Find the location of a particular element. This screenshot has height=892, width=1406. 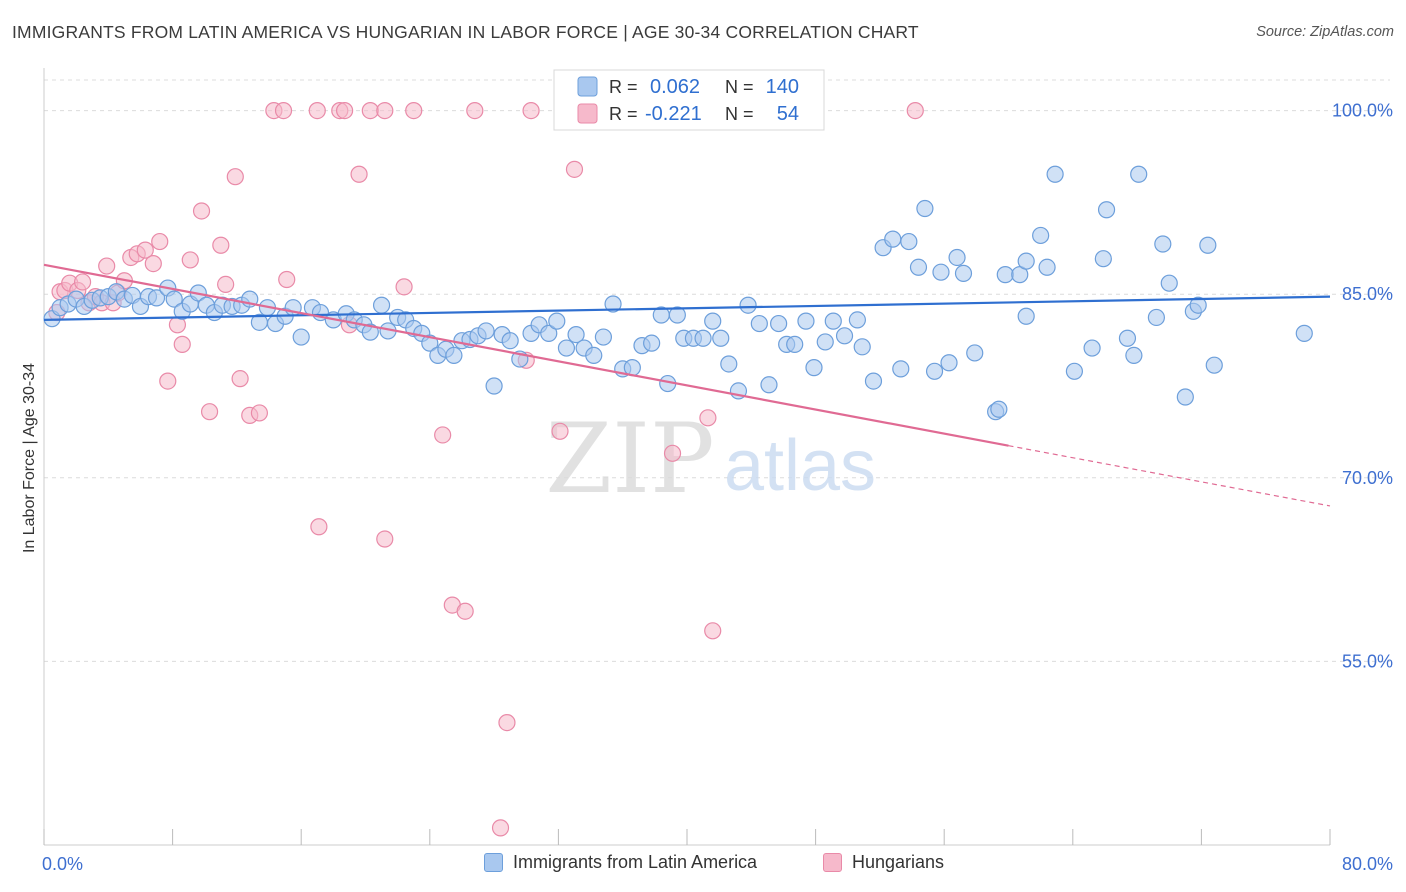

legend-n-label-1: N = is located at coordinates (739, 87).